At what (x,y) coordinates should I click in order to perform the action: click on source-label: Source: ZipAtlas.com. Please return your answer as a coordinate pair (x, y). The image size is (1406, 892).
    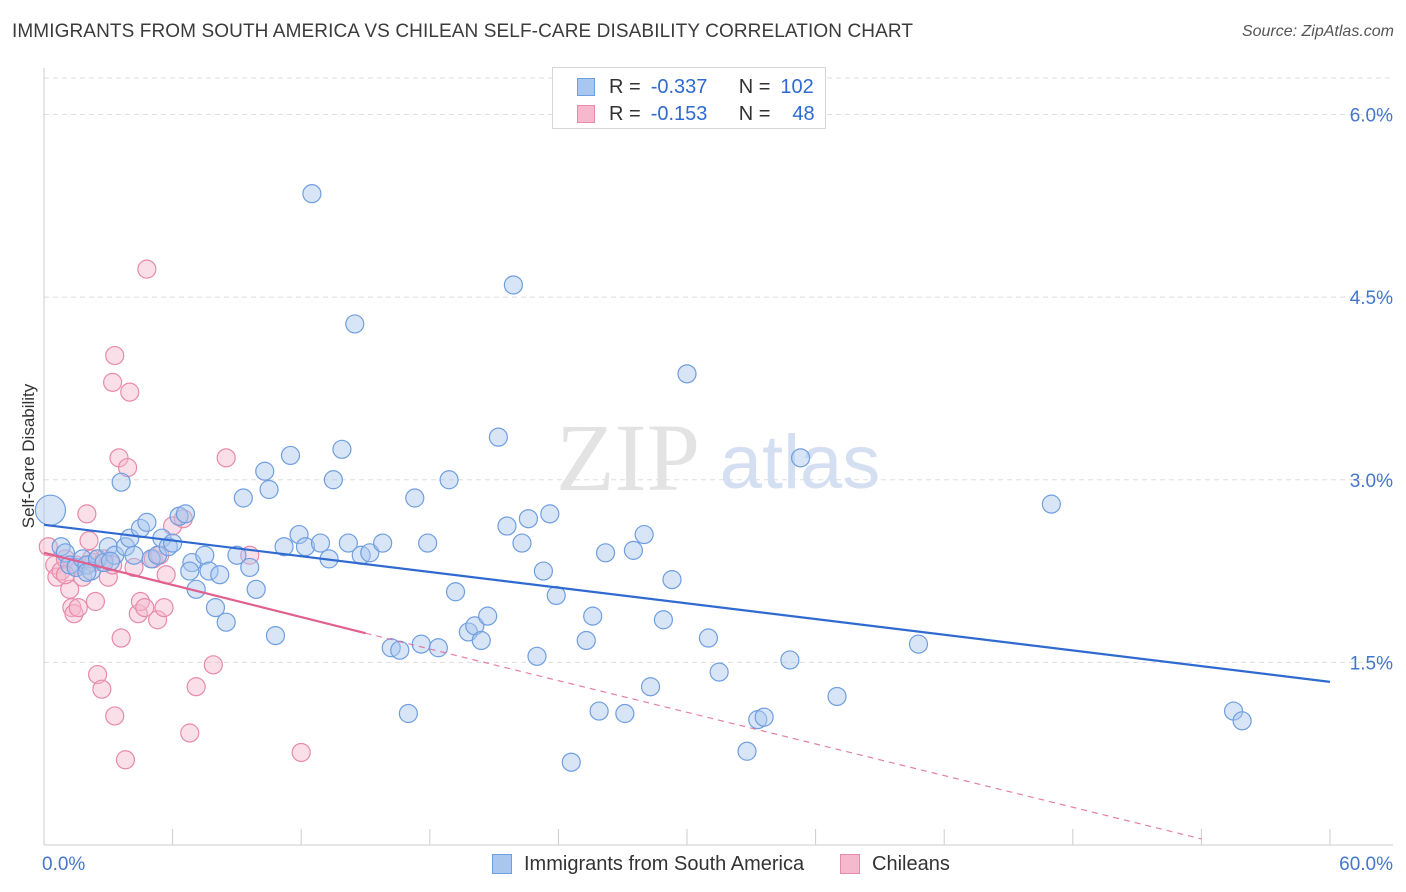
    Looking at the image, I should click on (1317, 31).